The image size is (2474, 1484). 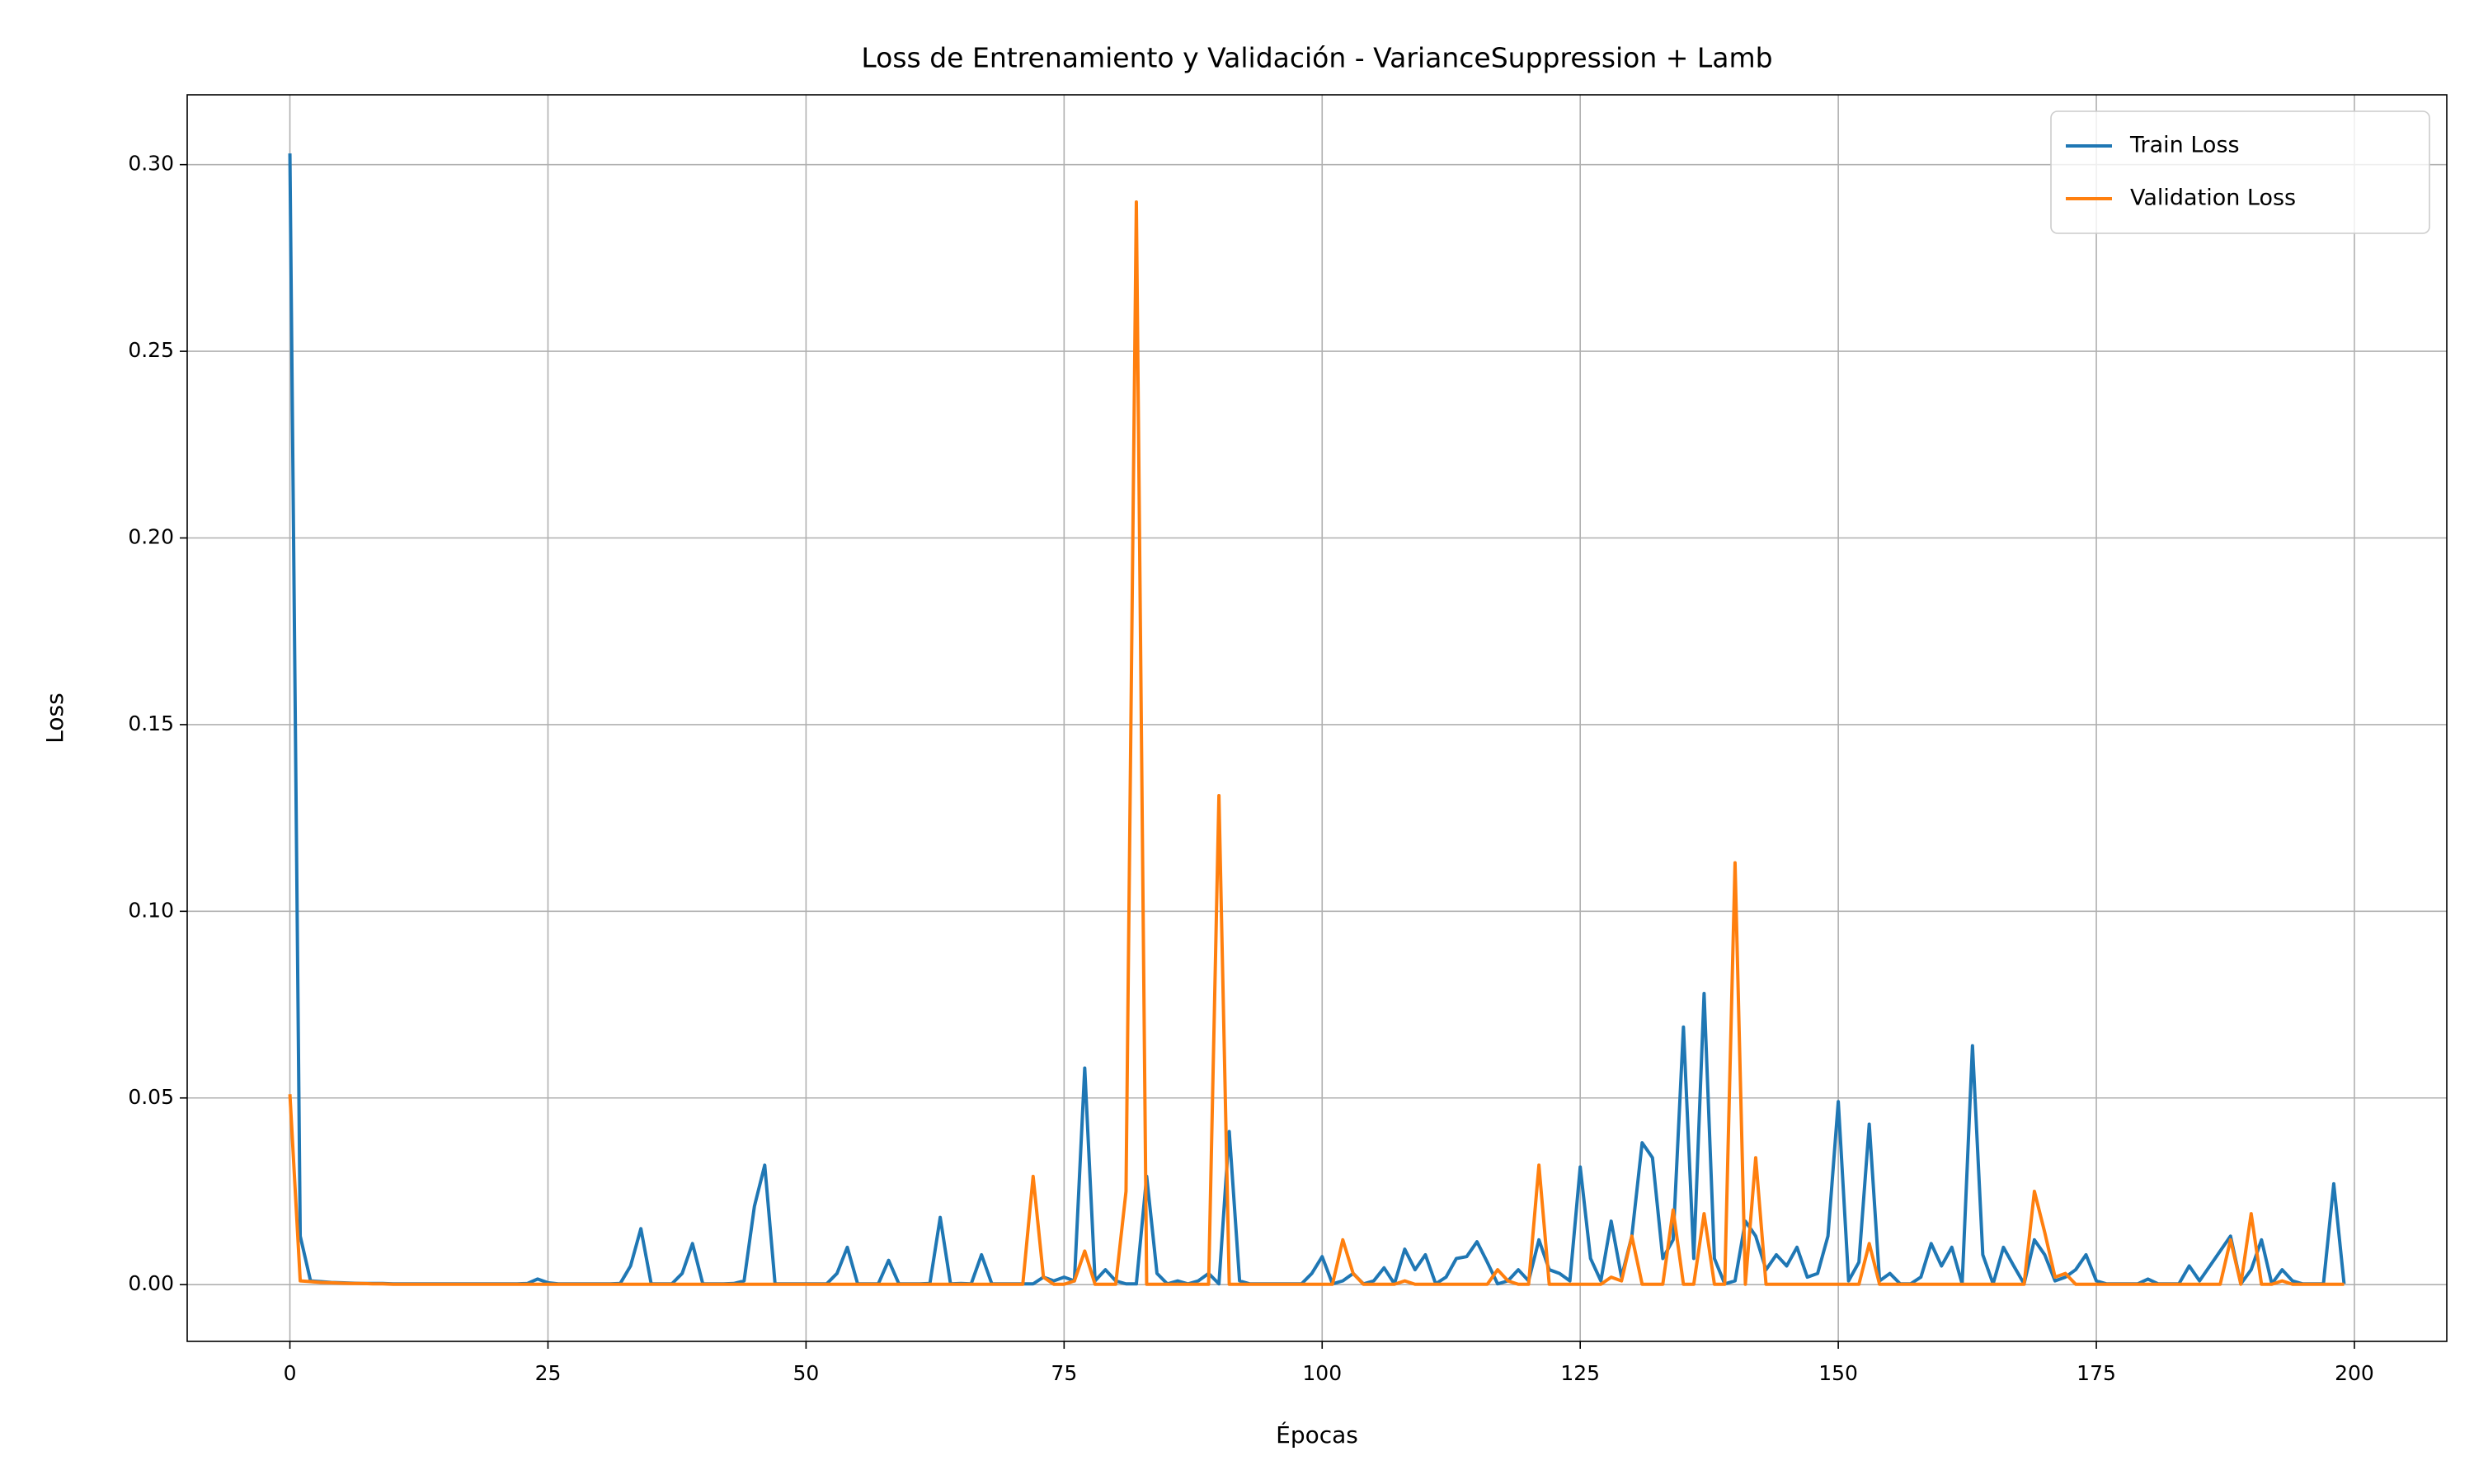 I want to click on x-tick-label: 75, so click(x=1064, y=1373).